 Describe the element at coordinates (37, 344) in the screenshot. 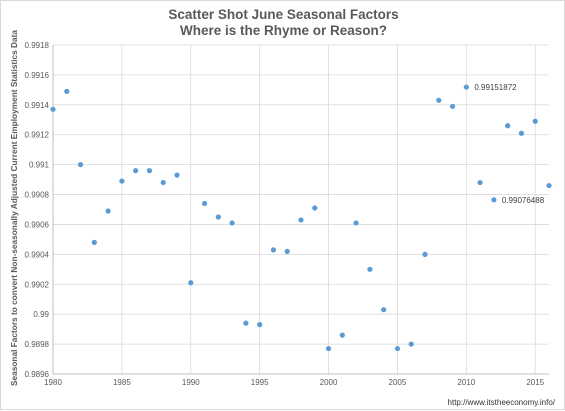

I see `y-tick-label: 0.9898` at that location.